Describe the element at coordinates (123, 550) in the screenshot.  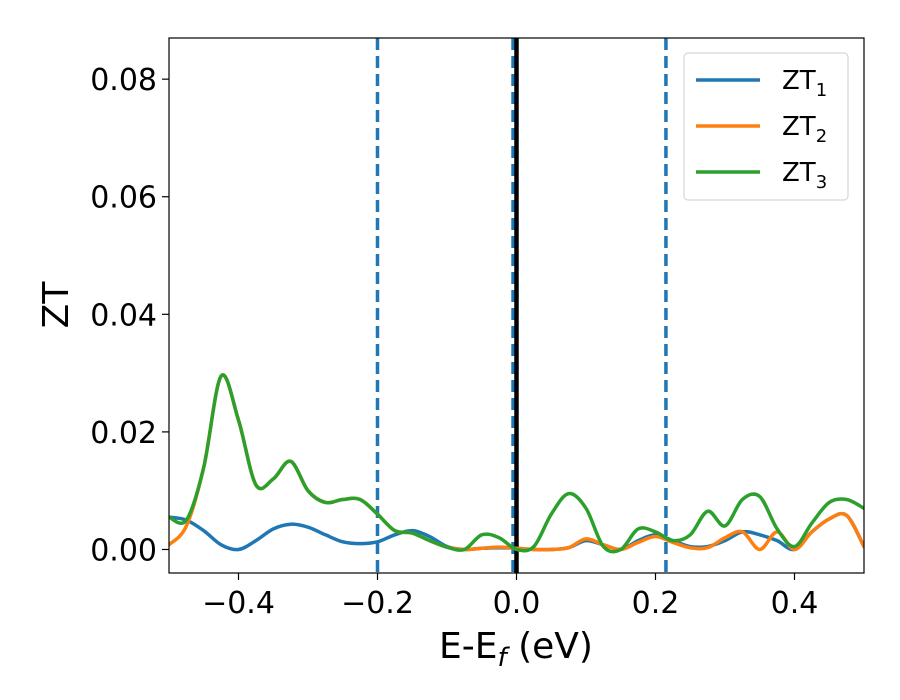
I see `y-tick-label-0: 0.00` at that location.